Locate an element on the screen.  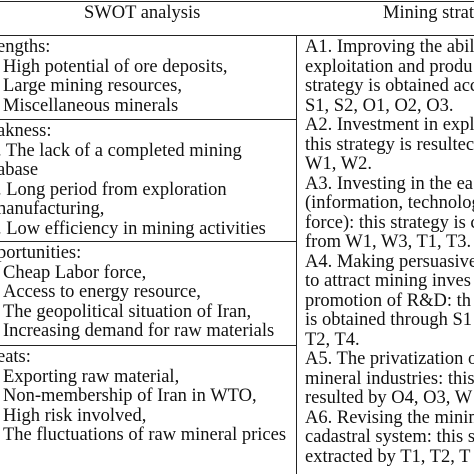
weakness-heading: akness: is located at coordinates (26, 131).